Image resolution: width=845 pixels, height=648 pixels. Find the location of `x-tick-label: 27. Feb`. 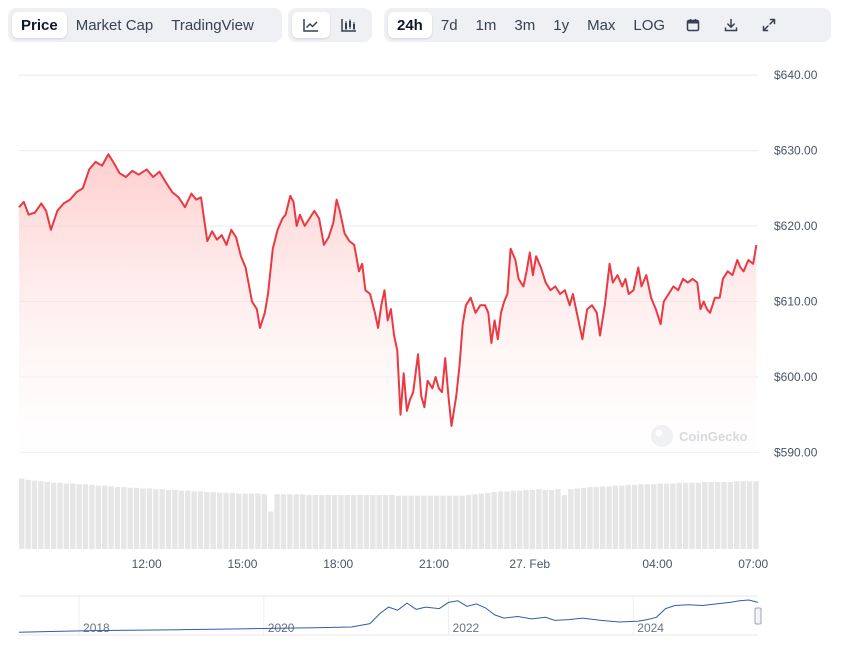

x-tick-label: 27. Feb is located at coordinates (529, 564).